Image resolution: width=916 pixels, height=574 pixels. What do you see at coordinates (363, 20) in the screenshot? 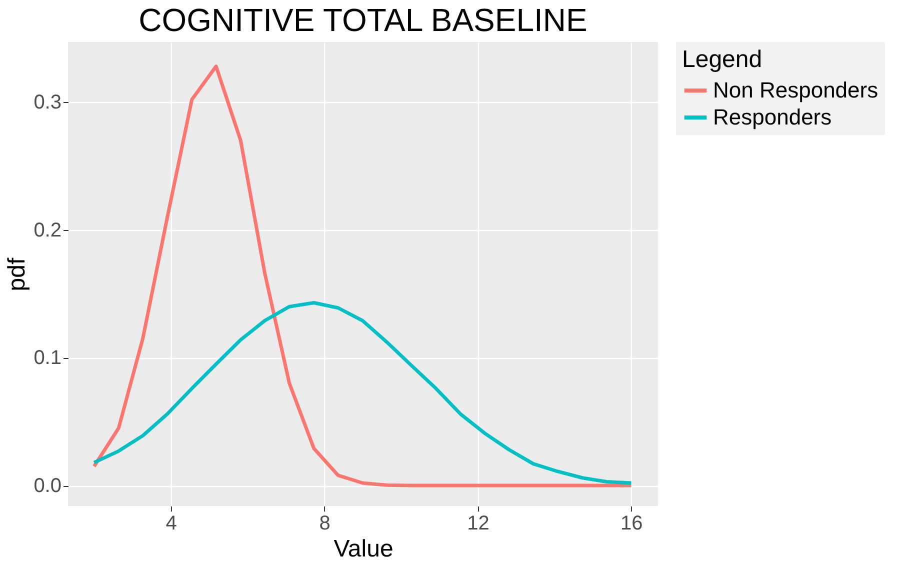
I see `chart-title: COGNITIVE TOTAL BASELINE` at bounding box center [363, 20].